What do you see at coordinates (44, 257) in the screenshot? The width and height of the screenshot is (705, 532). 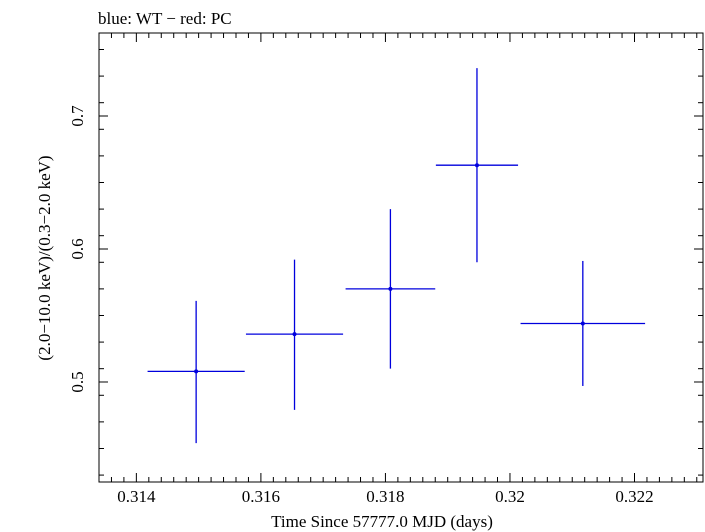 I see `y-axis-label: (2.0−10.0 keV)/(0.3−2.0 keV)` at bounding box center [44, 257].